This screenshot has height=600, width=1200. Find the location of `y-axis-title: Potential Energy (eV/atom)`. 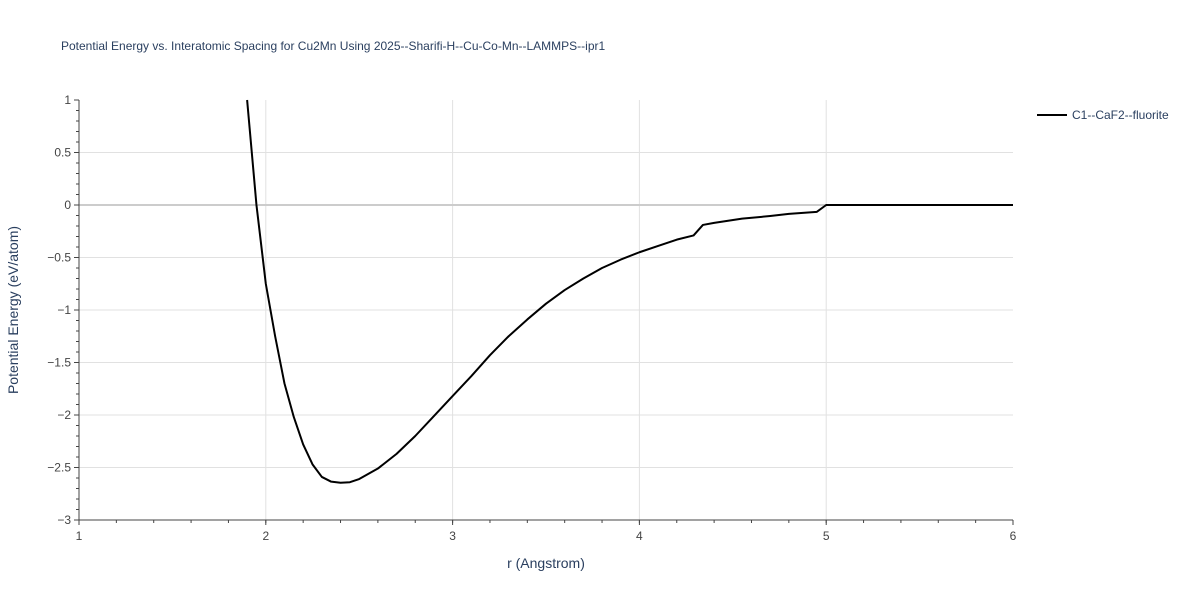

y-axis-title: Potential Energy (eV/atom) is located at coordinates (13, 310).